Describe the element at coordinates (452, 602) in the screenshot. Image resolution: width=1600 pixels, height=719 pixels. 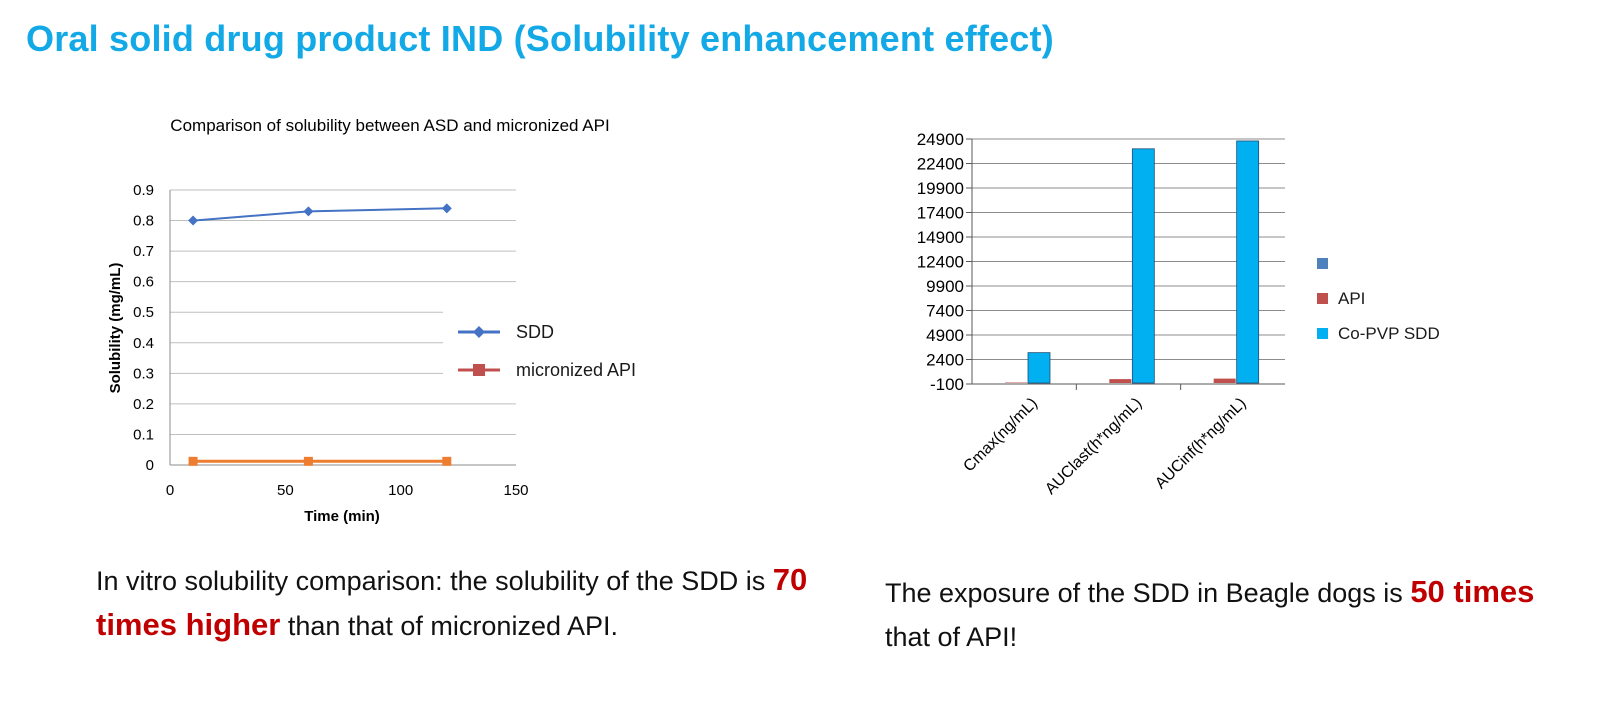
I see `caption-left-highlight: 70 times higher` at that location.